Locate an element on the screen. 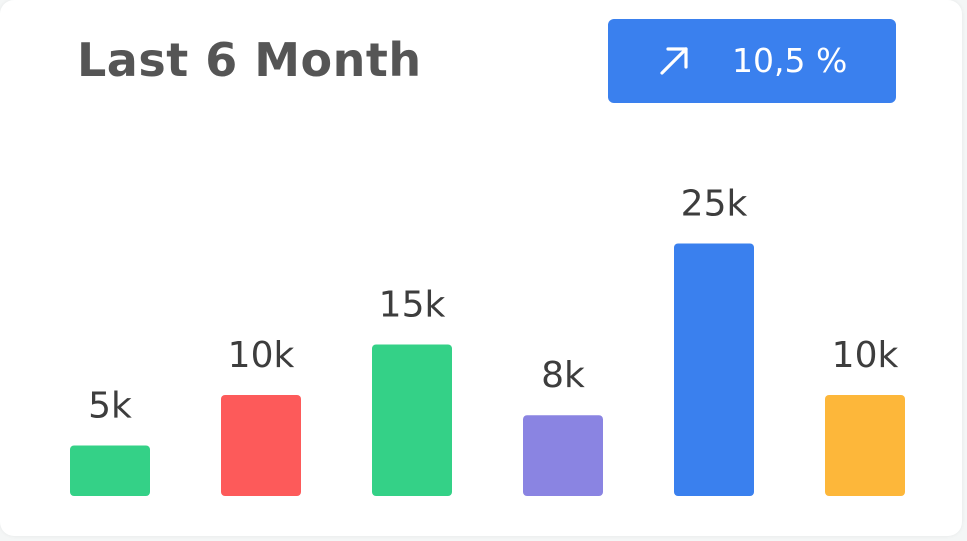 Image resolution: width=967 pixels, height=541 pixels. page-title: Last 6 Month is located at coordinates (249, 60).